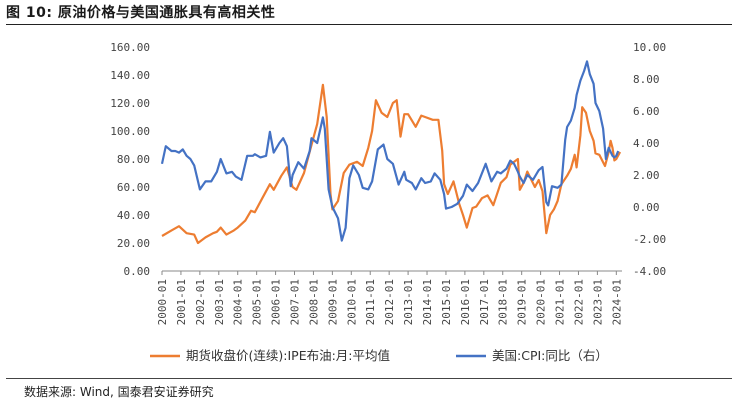 The width and height of the screenshot is (738, 406). What do you see at coordinates (130, 103) in the screenshot?
I see `y-left-tick-label: 120.00` at bounding box center [130, 103].